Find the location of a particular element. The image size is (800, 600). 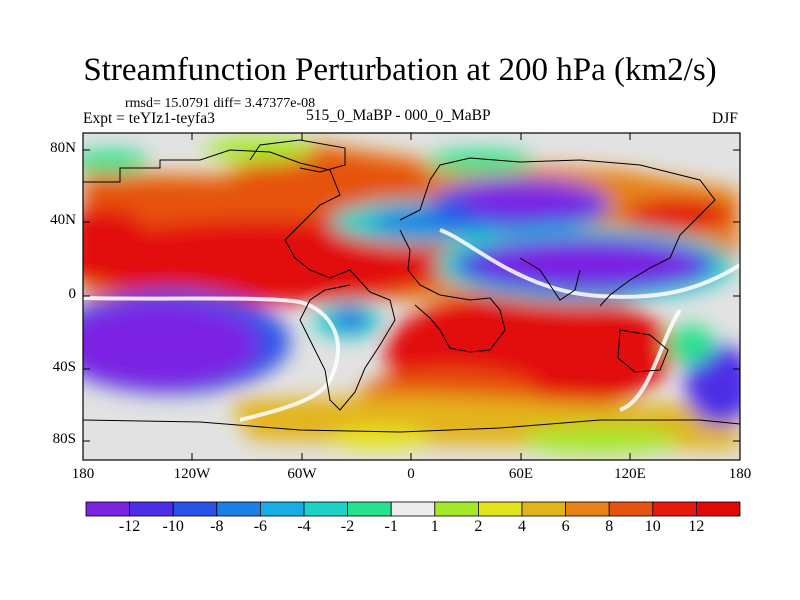

colorbar-label: -6 is located at coordinates (260, 526).